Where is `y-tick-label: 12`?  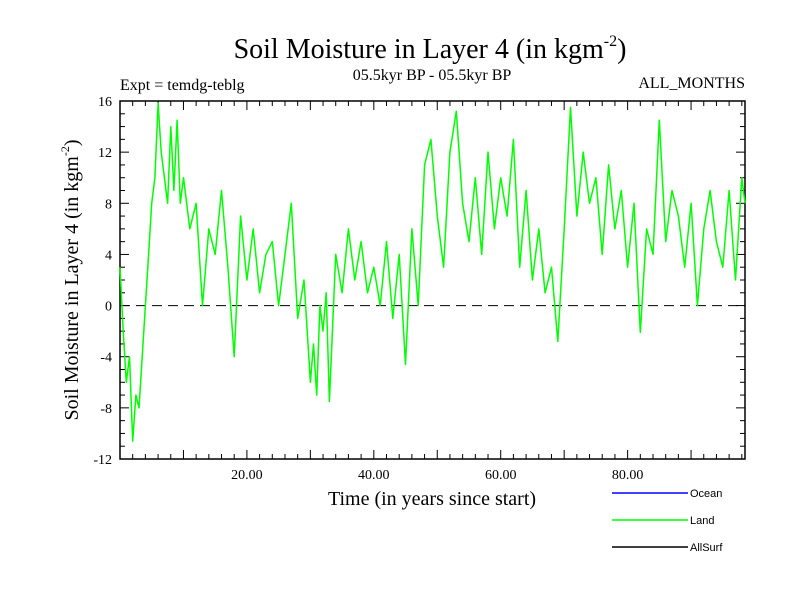
y-tick-label: 12 is located at coordinates (105, 153).